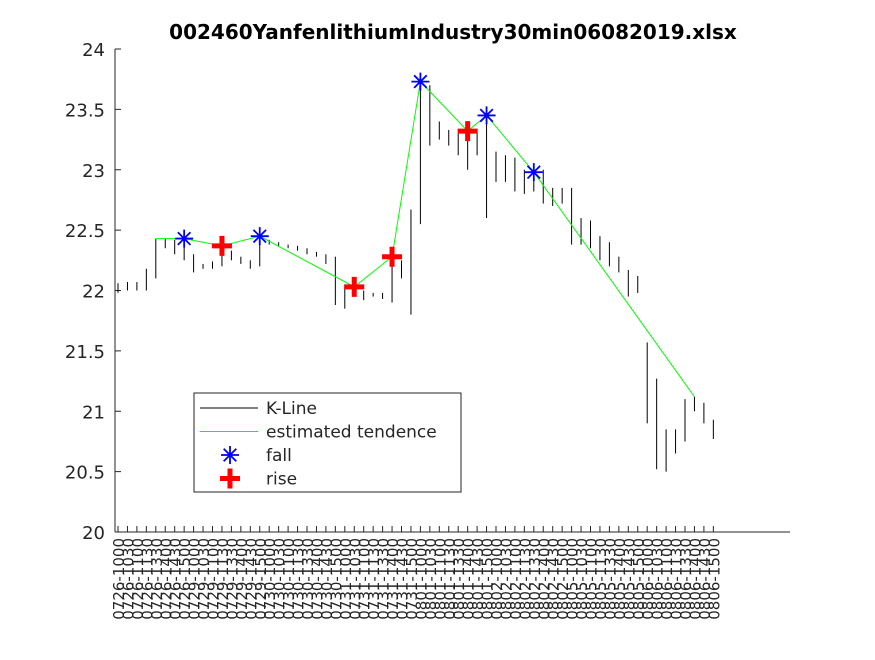 Image resolution: width=875 pixels, height=660 pixels. I want to click on y-tick-label: 24, so click(93, 50).